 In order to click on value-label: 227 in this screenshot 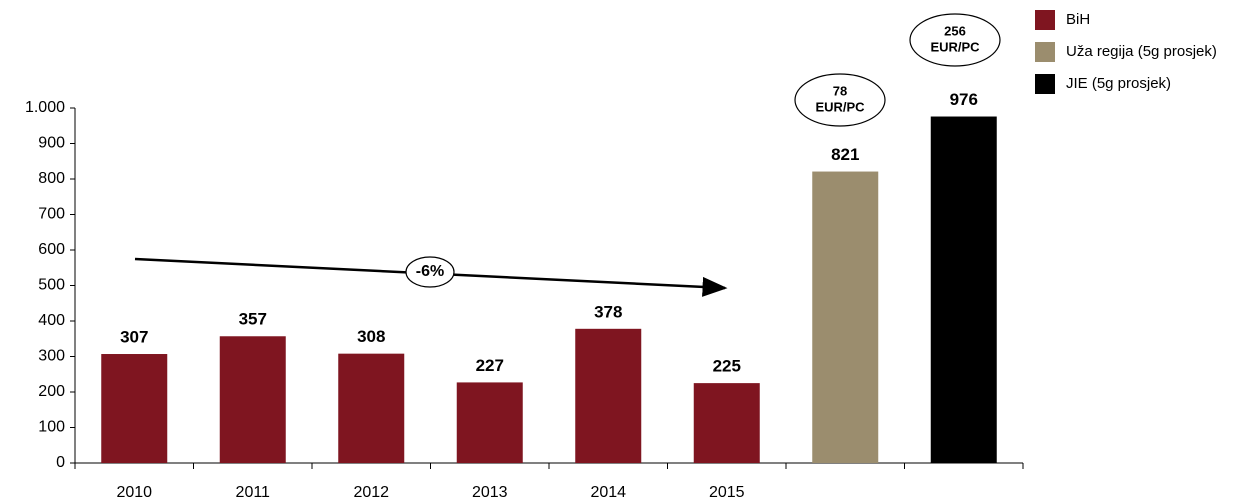, I will do `click(490, 365)`.